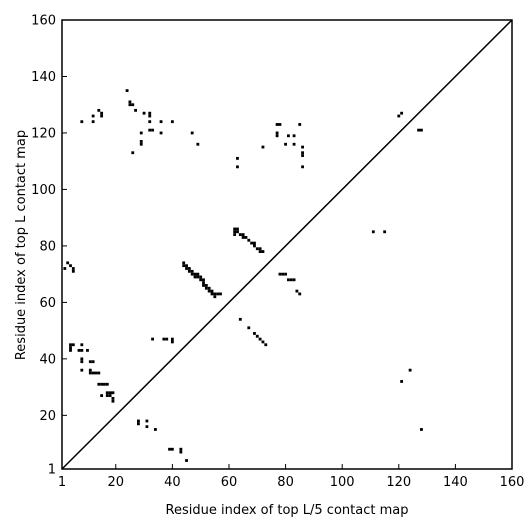  Describe the element at coordinates (172, 482) in the screenshot. I see `x-tick-label: 40` at that location.